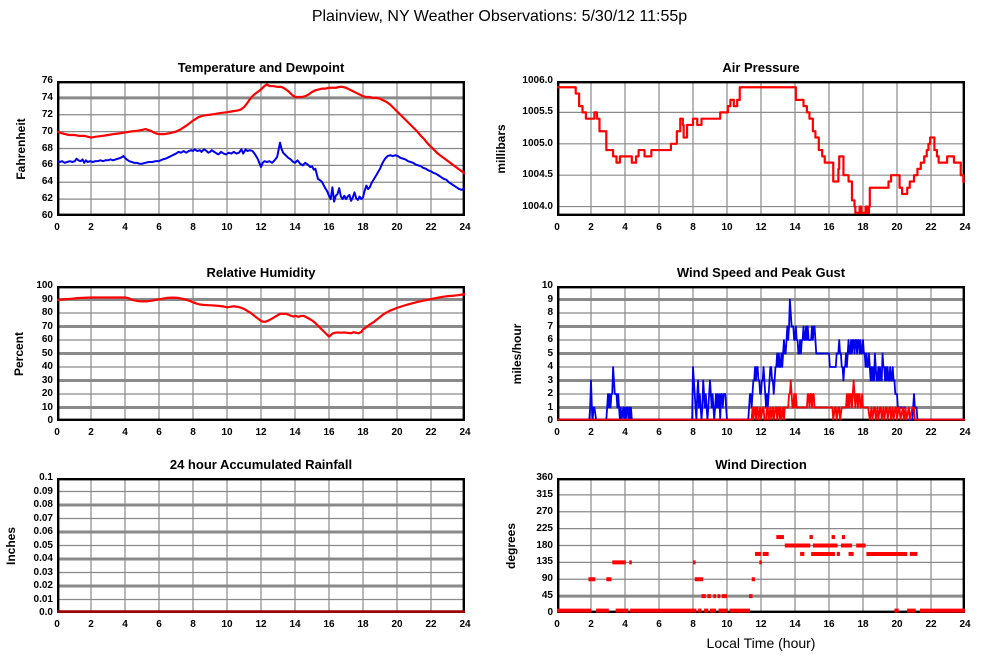 The height and width of the screenshot is (659, 999). I want to click on y-tick-label: 0.06, so click(43, 531).